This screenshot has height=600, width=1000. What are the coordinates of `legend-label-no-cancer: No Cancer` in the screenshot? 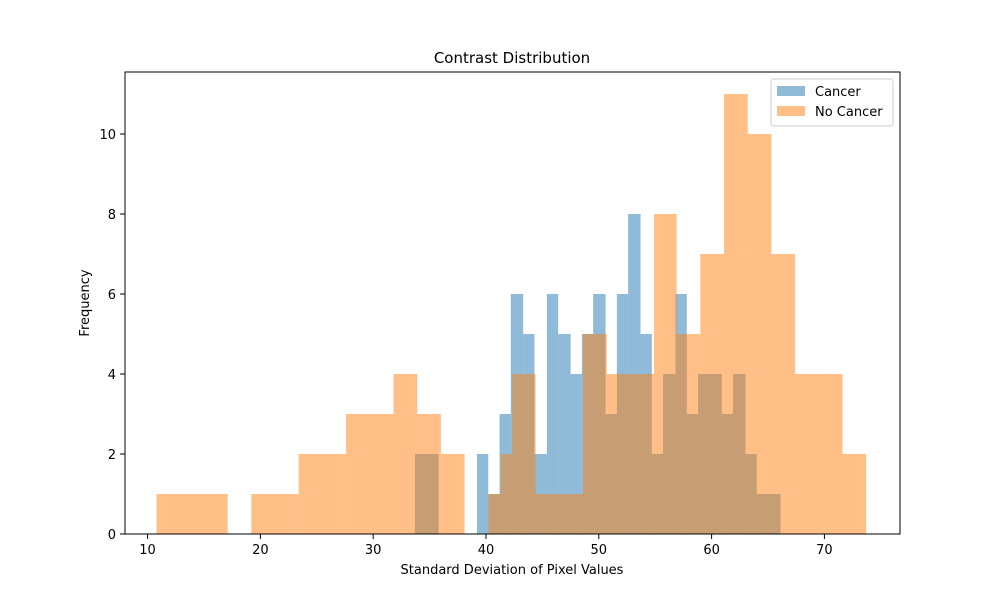 It's located at (849, 112).